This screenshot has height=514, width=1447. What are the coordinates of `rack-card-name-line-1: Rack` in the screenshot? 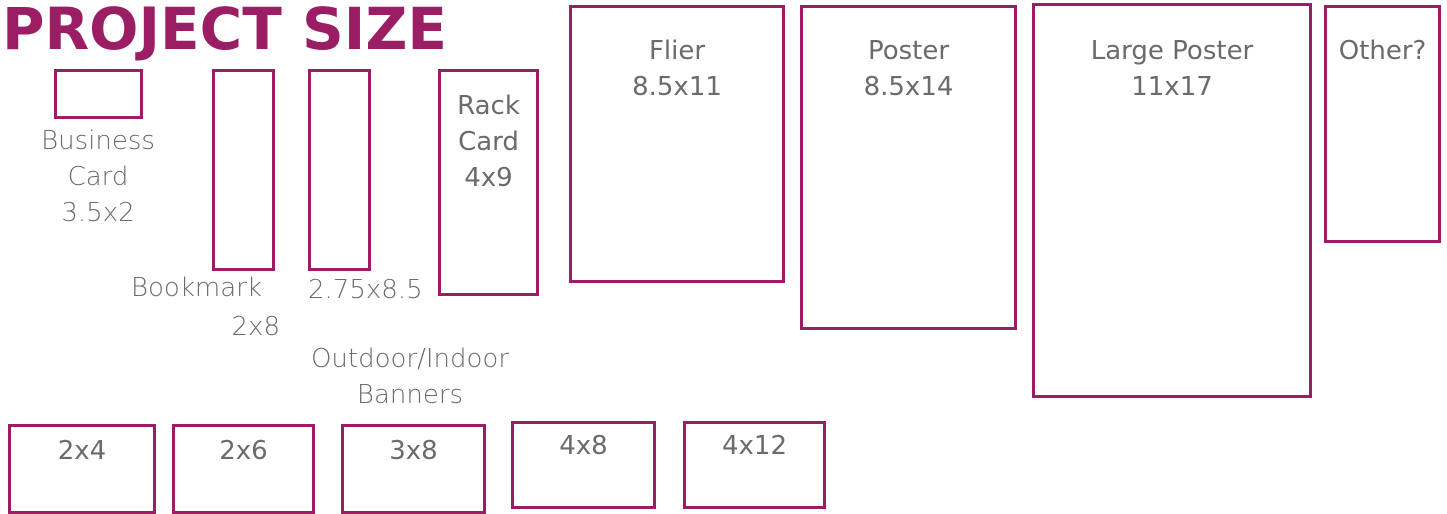 It's located at (488, 106).